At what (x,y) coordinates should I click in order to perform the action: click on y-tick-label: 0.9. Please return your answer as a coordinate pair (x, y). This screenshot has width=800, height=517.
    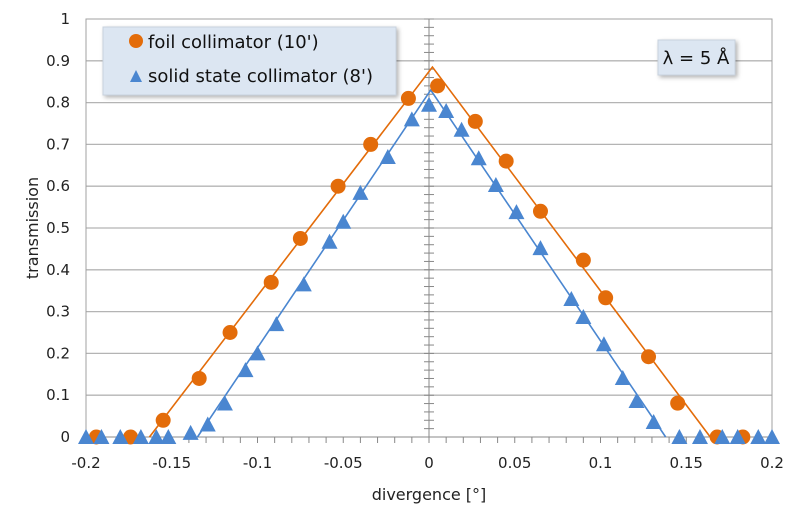
    Looking at the image, I should click on (58, 61).